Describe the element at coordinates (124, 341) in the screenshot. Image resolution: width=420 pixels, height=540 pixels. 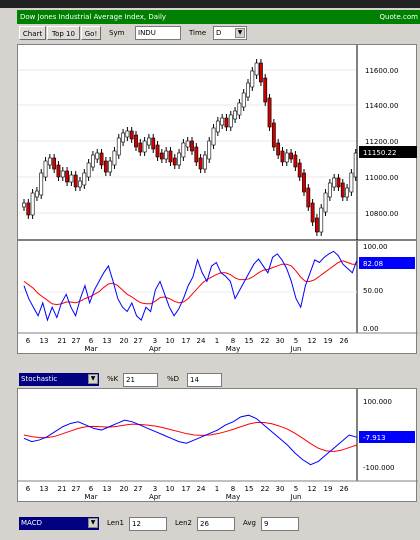
I see `date-tick-label: 20` at that location.